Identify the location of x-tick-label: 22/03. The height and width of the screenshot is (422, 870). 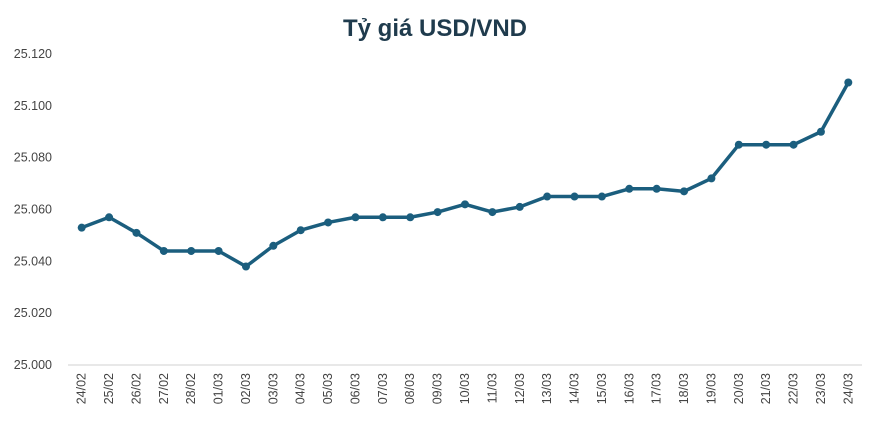
(794, 388).